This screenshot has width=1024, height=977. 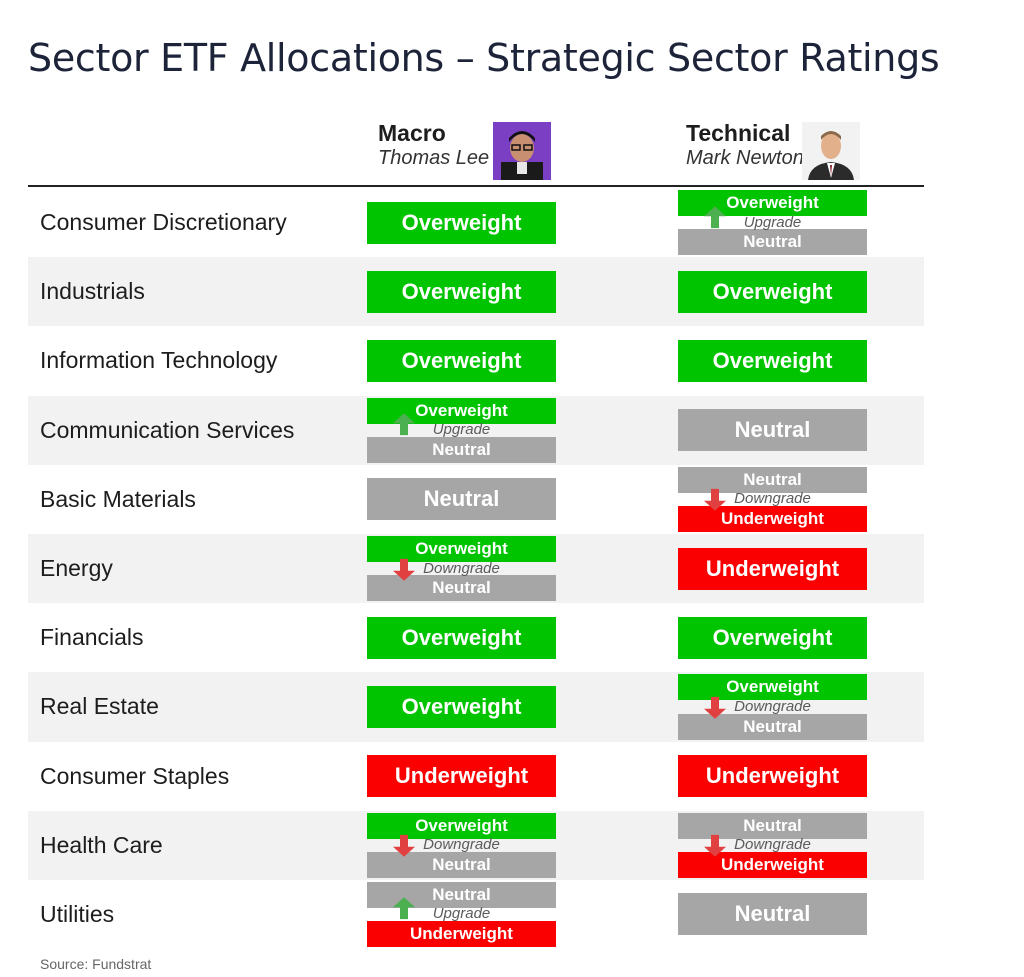 I want to click on macro-rating-cell: Neutral, so click(x=461, y=499).